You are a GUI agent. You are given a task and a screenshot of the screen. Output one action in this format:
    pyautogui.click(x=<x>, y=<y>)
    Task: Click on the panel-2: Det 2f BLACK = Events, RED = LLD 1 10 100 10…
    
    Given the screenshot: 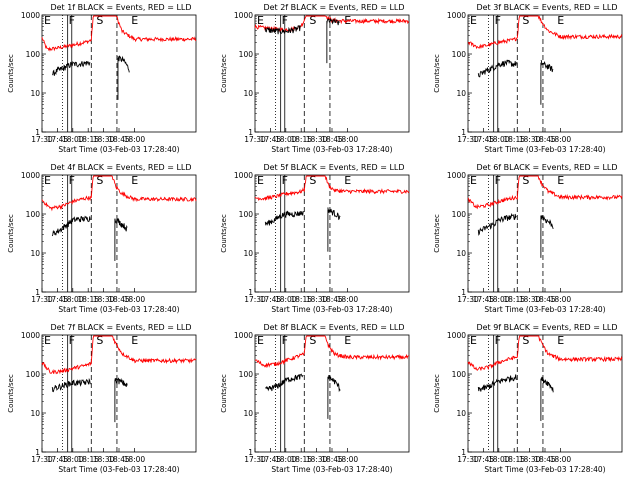 What is the action you would take?
    pyautogui.click(x=315, y=78)
    